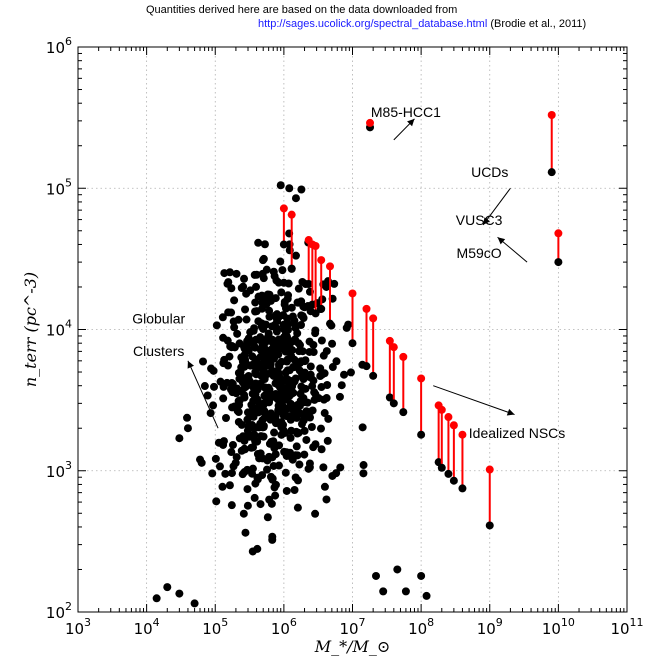  I want to click on y-tick-label: 10³, so click(59, 470).